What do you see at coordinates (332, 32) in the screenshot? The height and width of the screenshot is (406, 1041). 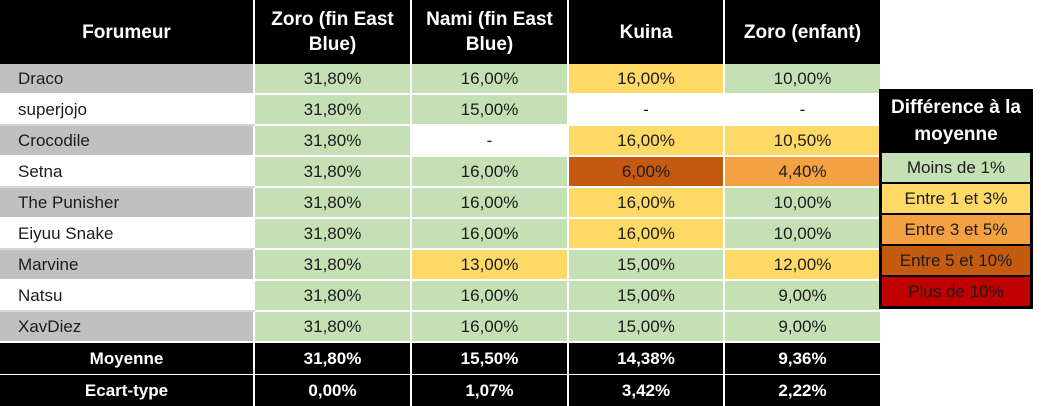 I see `header-zoro-fin-east-blue: Zoro (fin East Blue)` at bounding box center [332, 32].